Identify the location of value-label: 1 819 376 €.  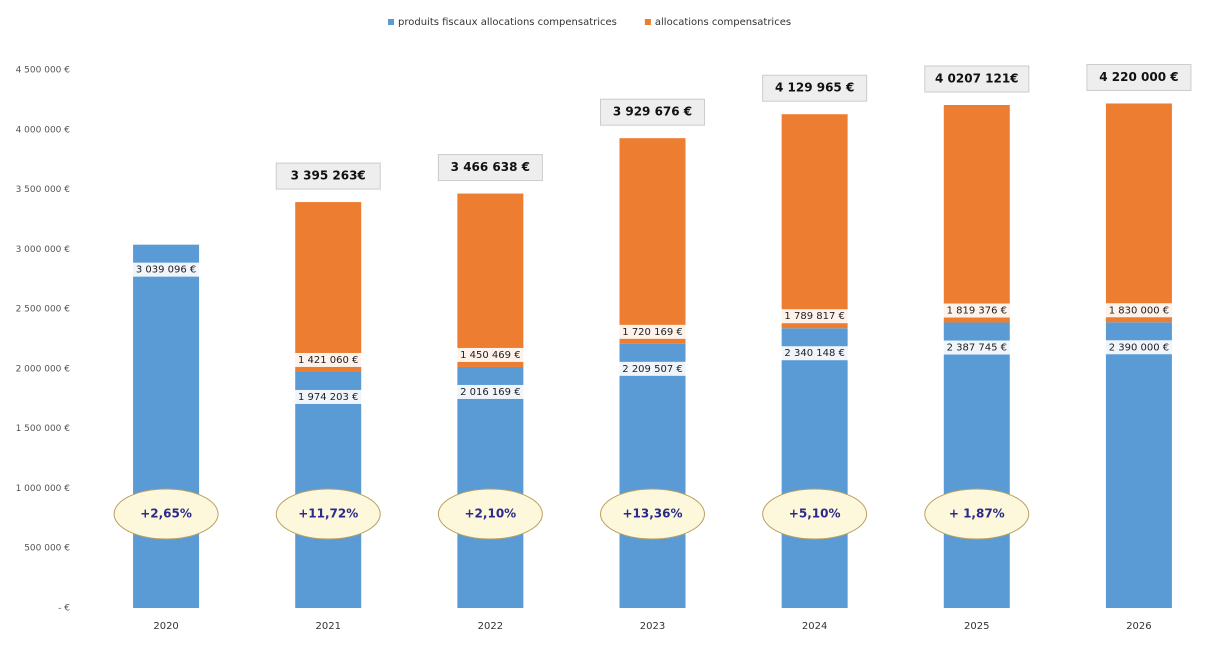
(977, 311).